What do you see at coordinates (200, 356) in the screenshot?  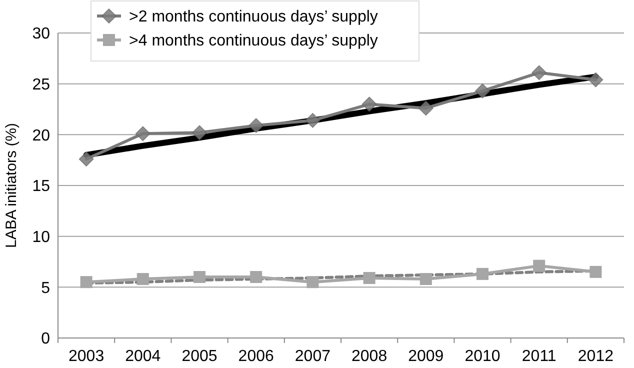 I see `x-tick-label: 2005` at bounding box center [200, 356].